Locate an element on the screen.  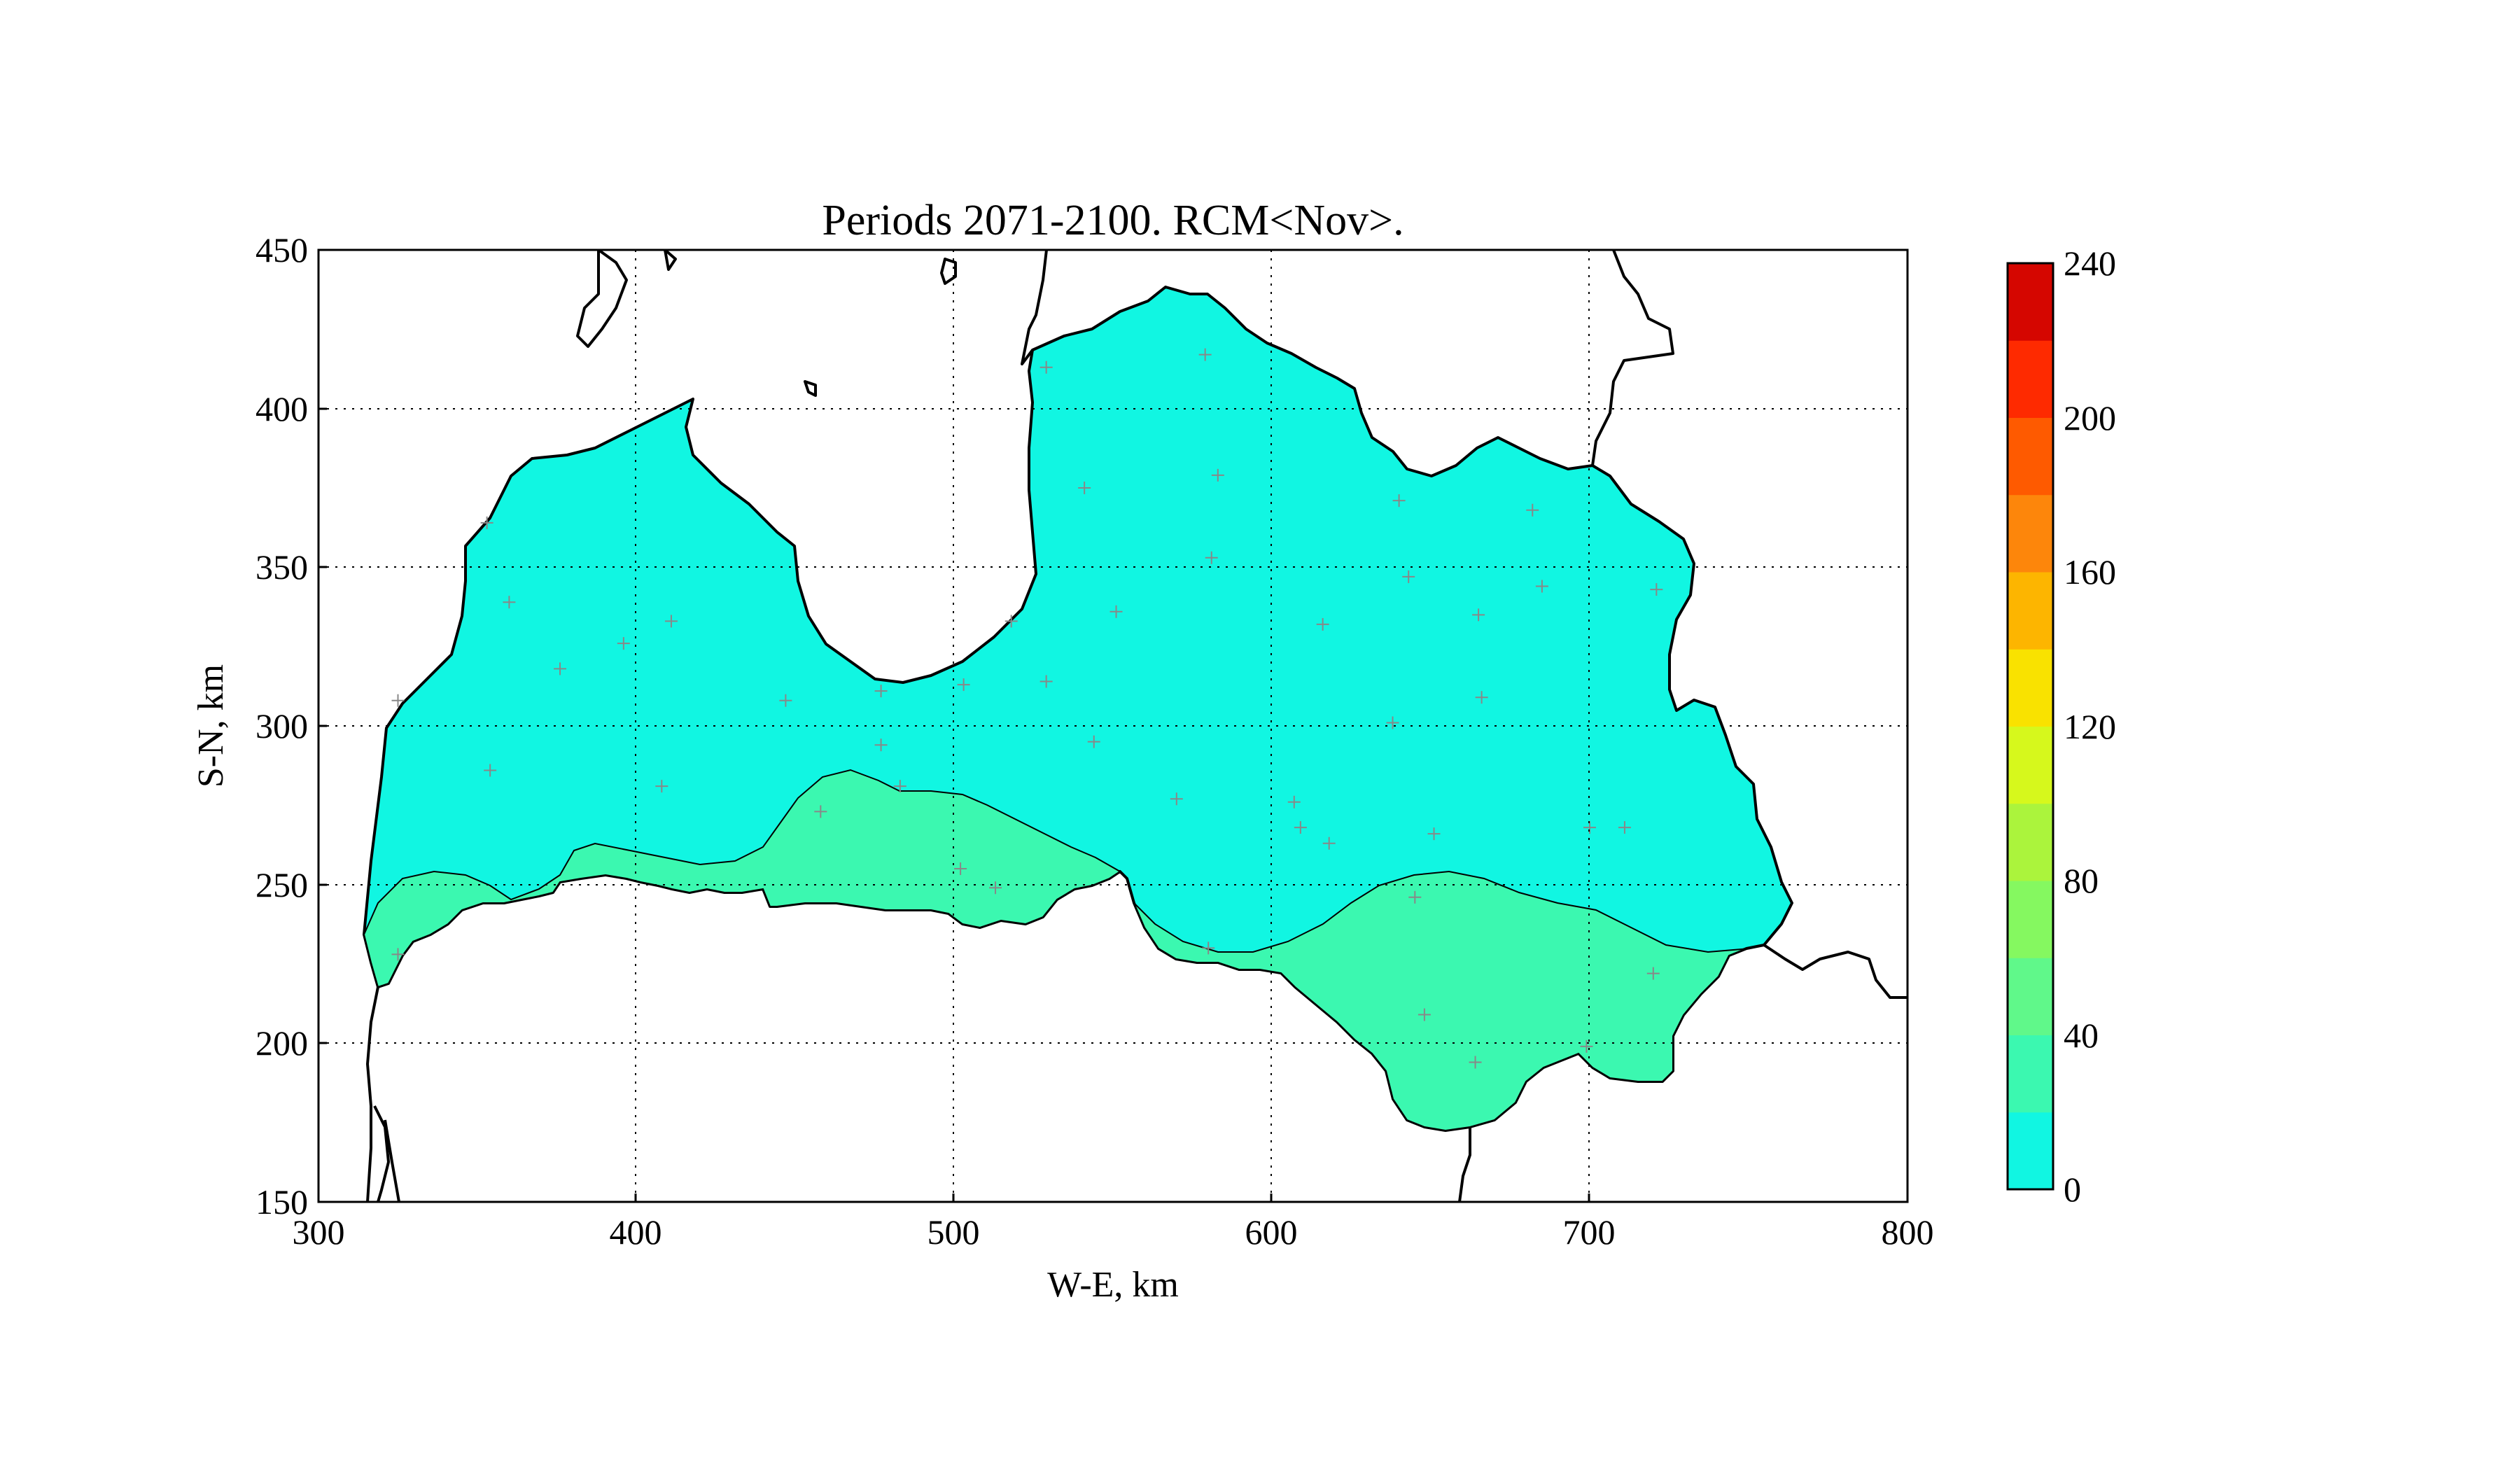
colorbar-tick-label: 200 is located at coordinates (2090, 418).